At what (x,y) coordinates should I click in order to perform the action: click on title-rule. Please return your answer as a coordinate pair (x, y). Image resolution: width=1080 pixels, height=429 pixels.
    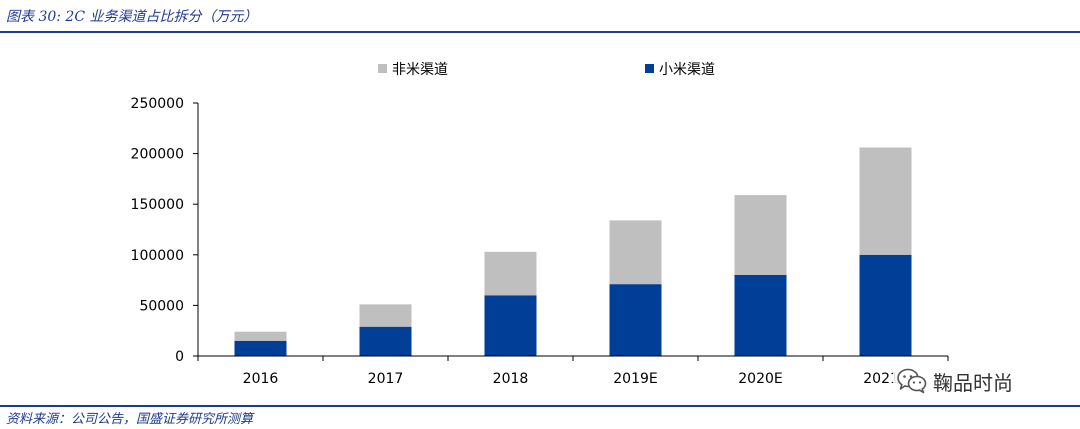
    Looking at the image, I should click on (540, 32).